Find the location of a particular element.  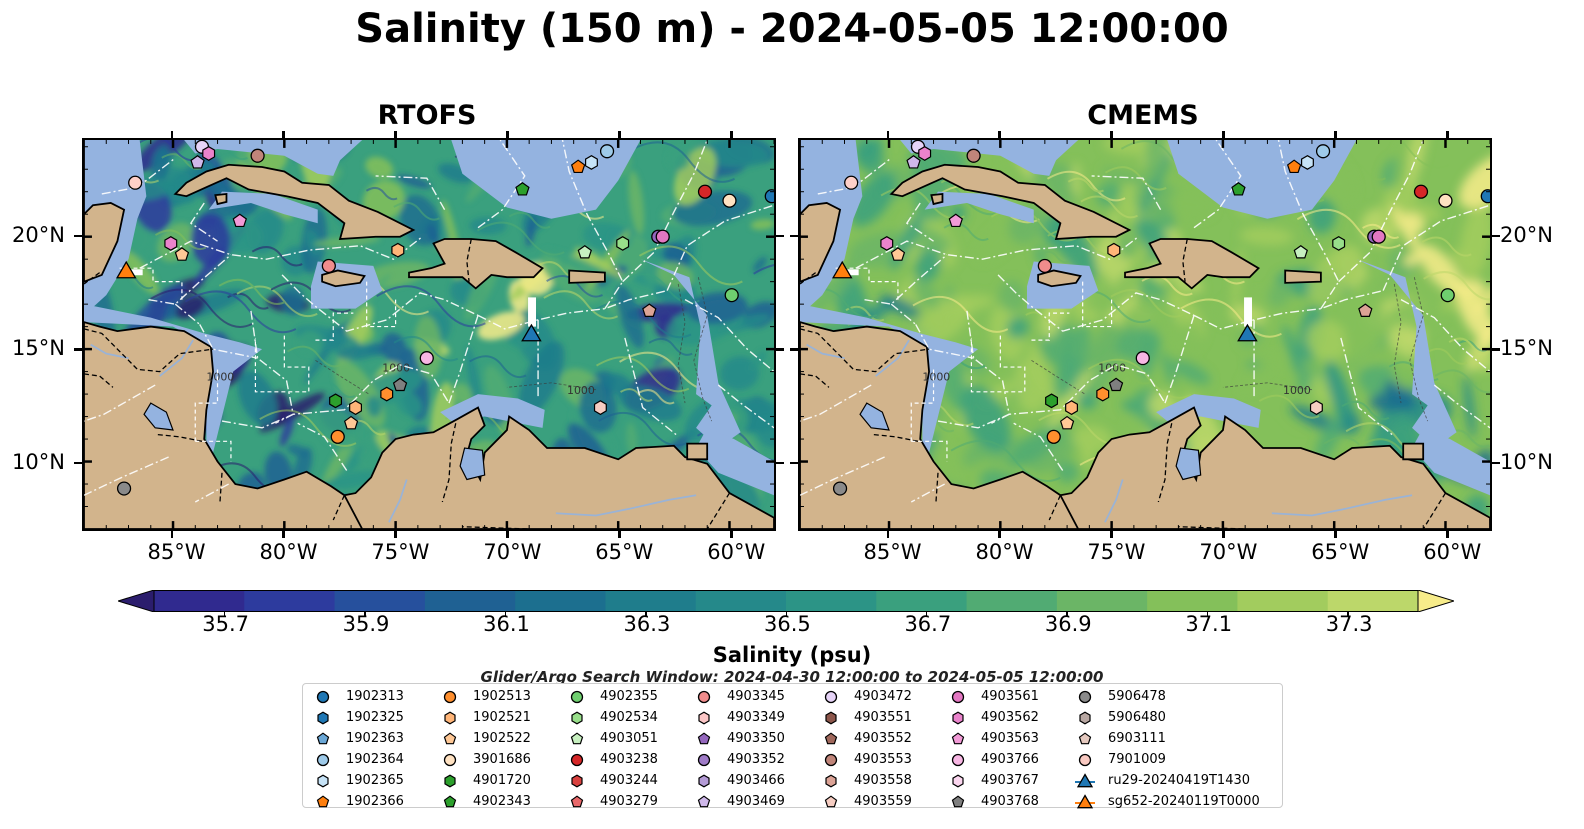

legend-item: 4903352 is located at coordinates (739, 759).